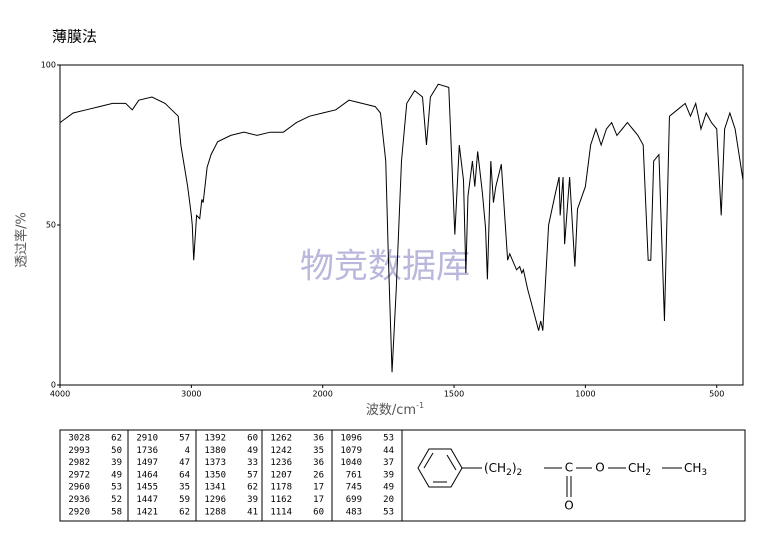 This screenshot has width=765, height=539. What do you see at coordinates (585, 394) in the screenshot?
I see `x-tick-label: 1000` at bounding box center [585, 394].